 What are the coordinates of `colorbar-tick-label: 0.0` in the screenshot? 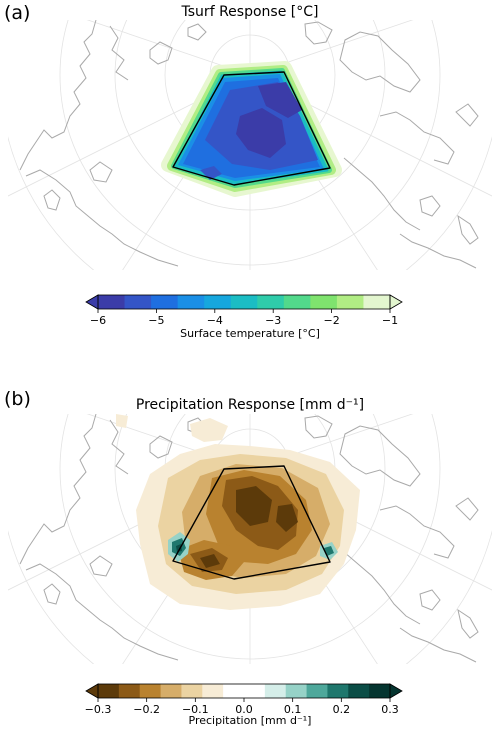 It's located at (244, 709).